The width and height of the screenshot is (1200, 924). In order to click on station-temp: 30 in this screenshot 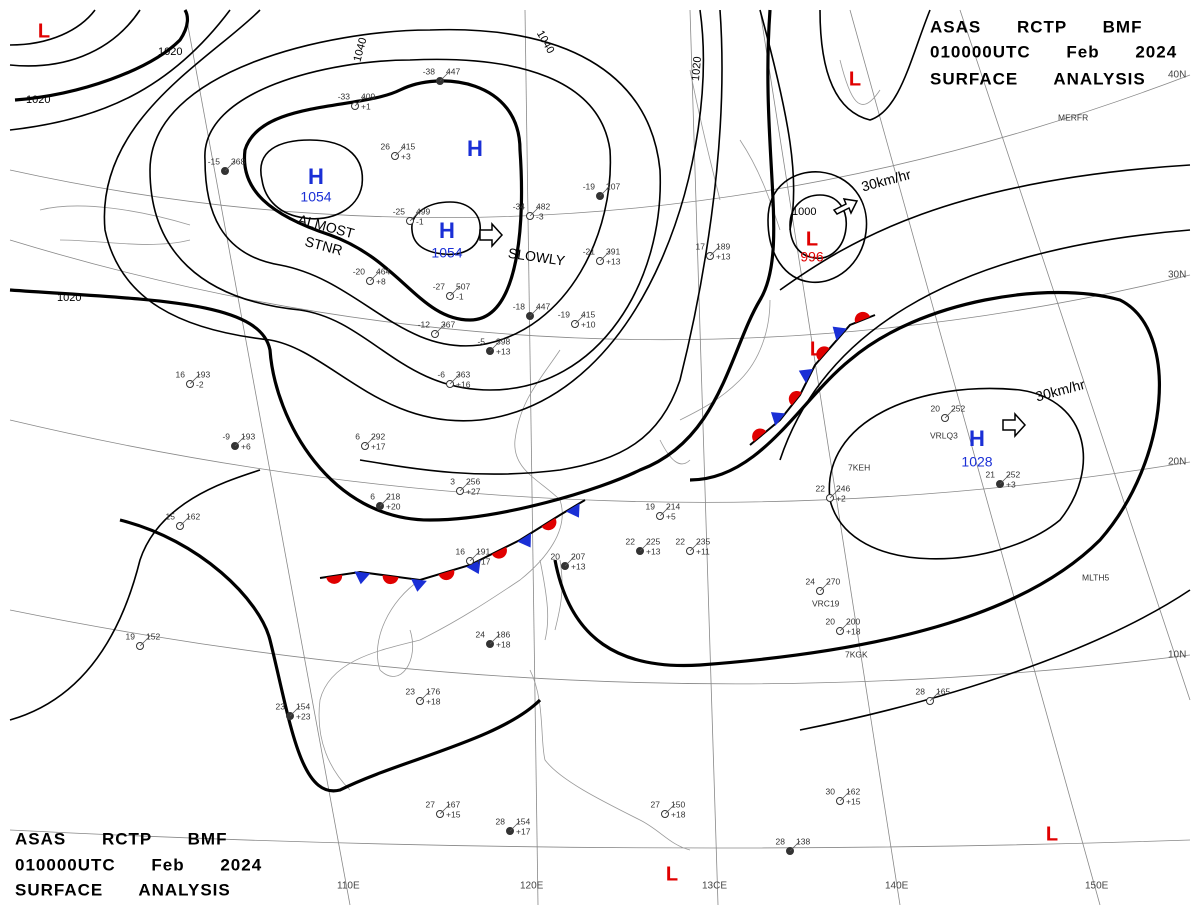, I will do `click(831, 791)`.